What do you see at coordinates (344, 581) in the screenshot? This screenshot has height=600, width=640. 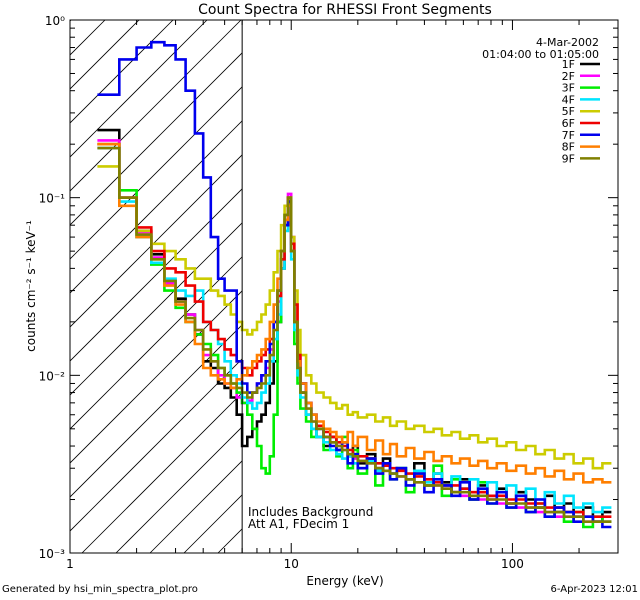 I see `x-axis-label: Energy (keV)` at bounding box center [344, 581].